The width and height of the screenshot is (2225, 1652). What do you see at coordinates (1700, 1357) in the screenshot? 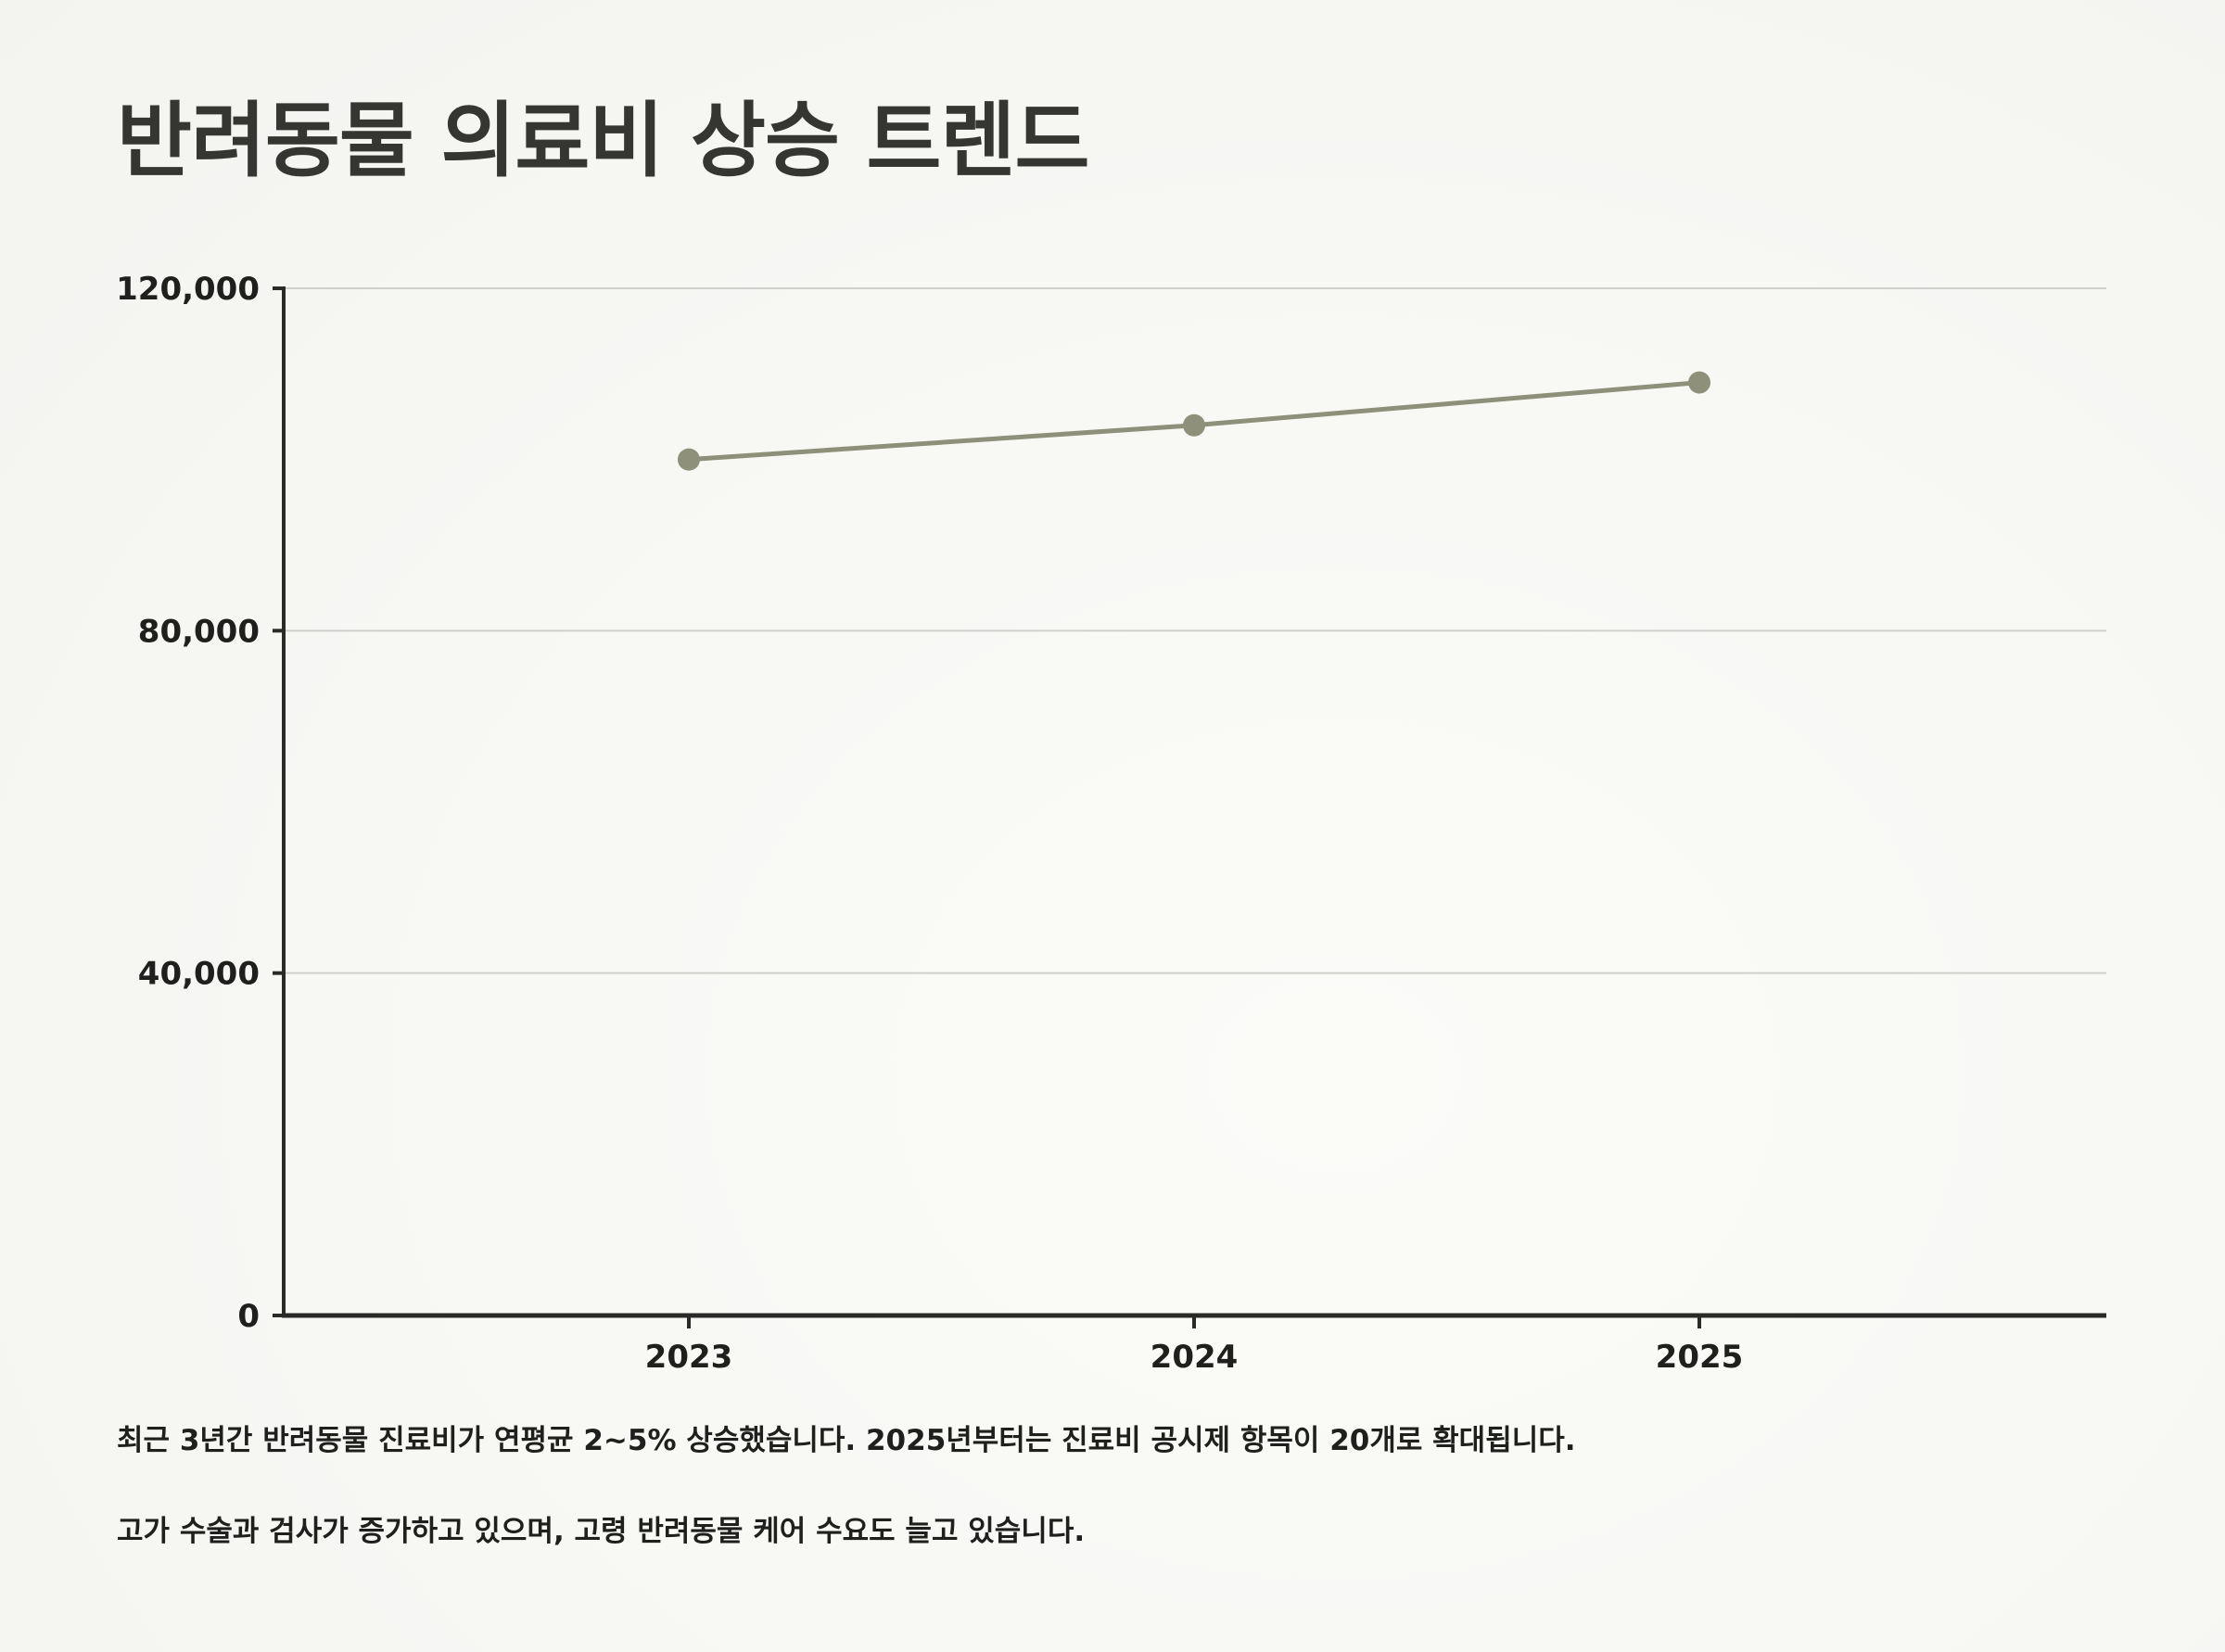
I see `x-tick-label: 2025` at bounding box center [1700, 1357].